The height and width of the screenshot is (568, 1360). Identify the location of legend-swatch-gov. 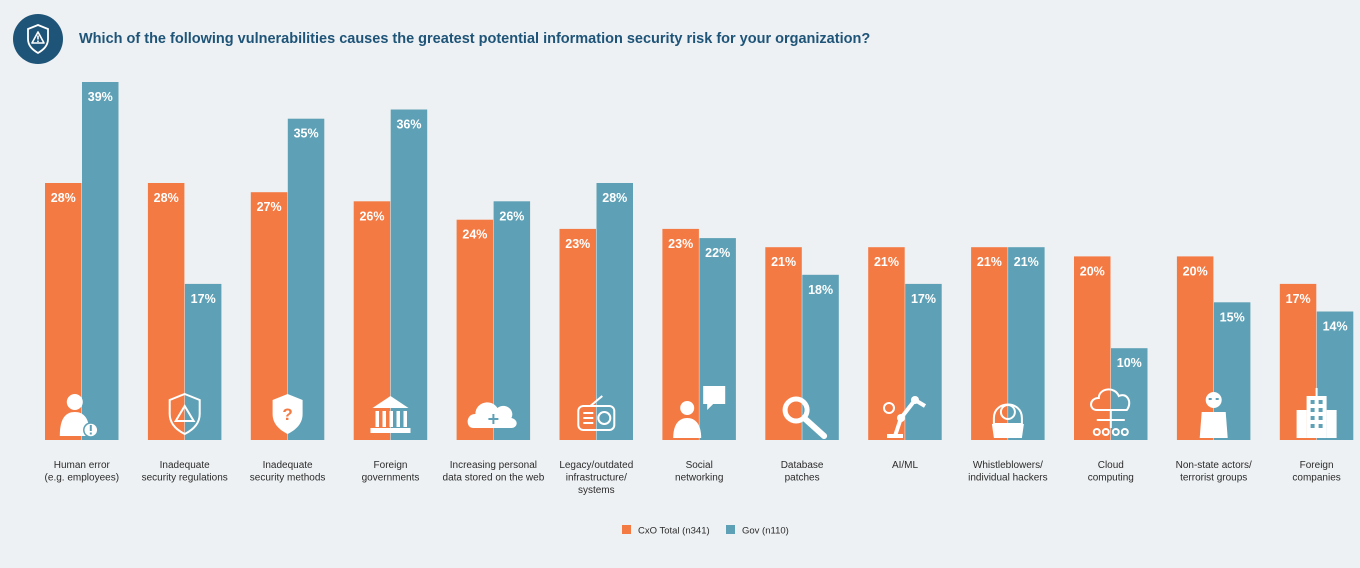
(730, 529).